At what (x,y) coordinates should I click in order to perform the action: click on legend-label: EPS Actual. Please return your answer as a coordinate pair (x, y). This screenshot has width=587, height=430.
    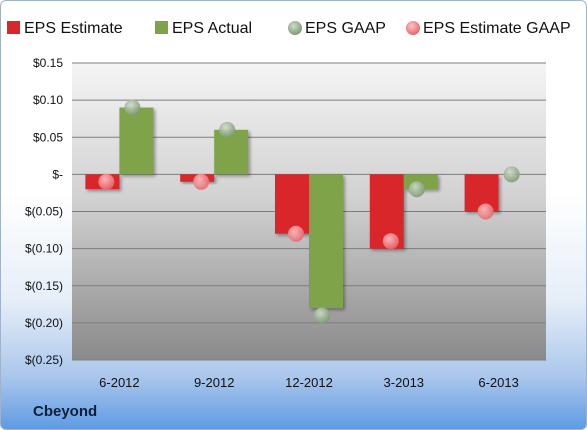
    Looking at the image, I should click on (212, 28).